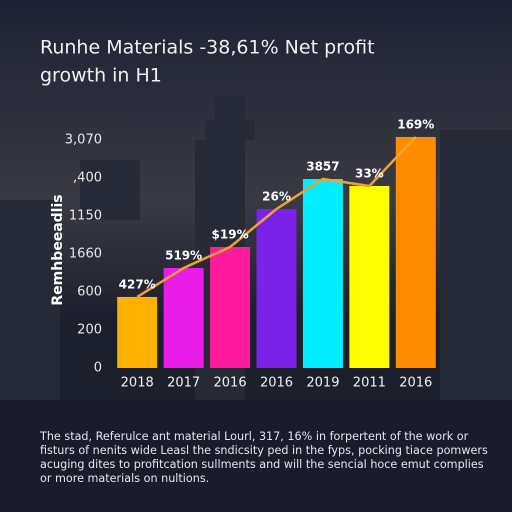 The height and width of the screenshot is (512, 512). Describe the element at coordinates (58, 249) in the screenshot. I see `y-axis-label: Remhbeeadlis` at that location.